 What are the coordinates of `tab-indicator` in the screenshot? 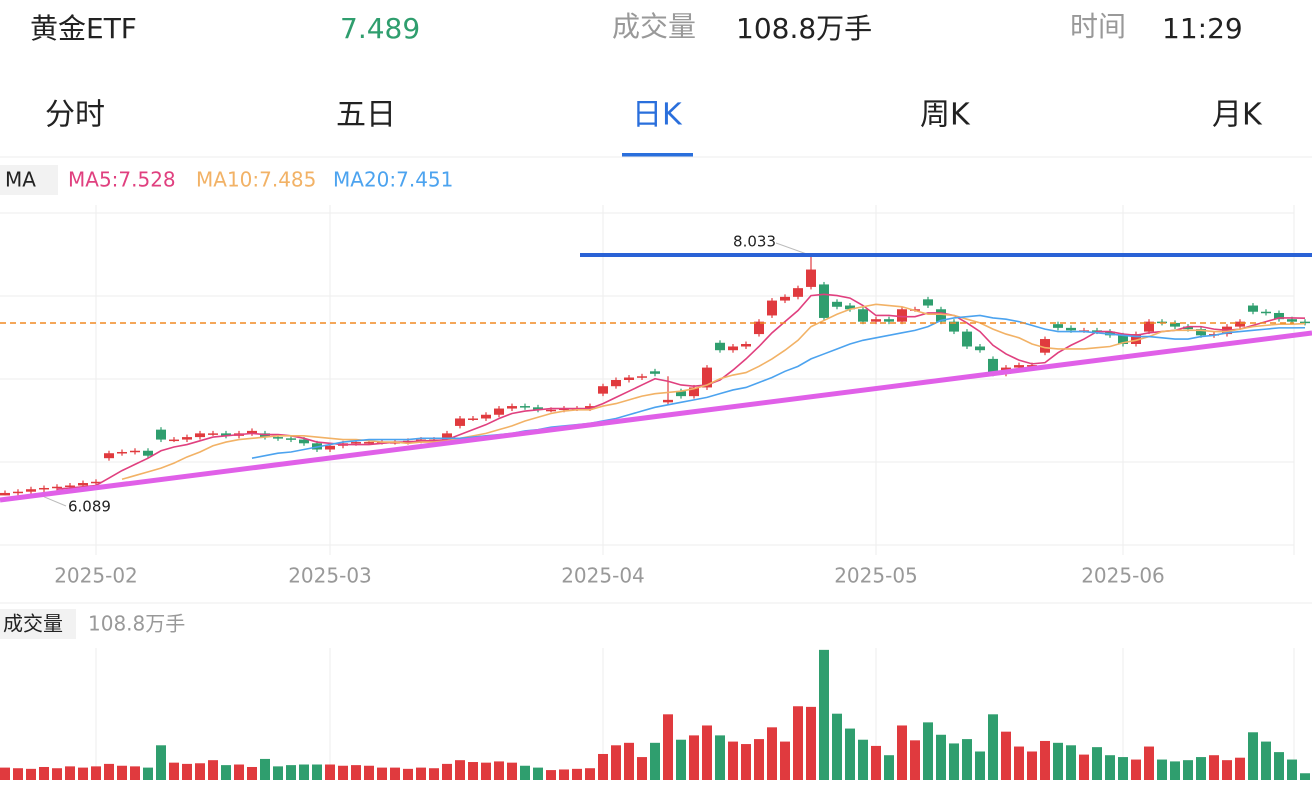 It's located at (657, 155).